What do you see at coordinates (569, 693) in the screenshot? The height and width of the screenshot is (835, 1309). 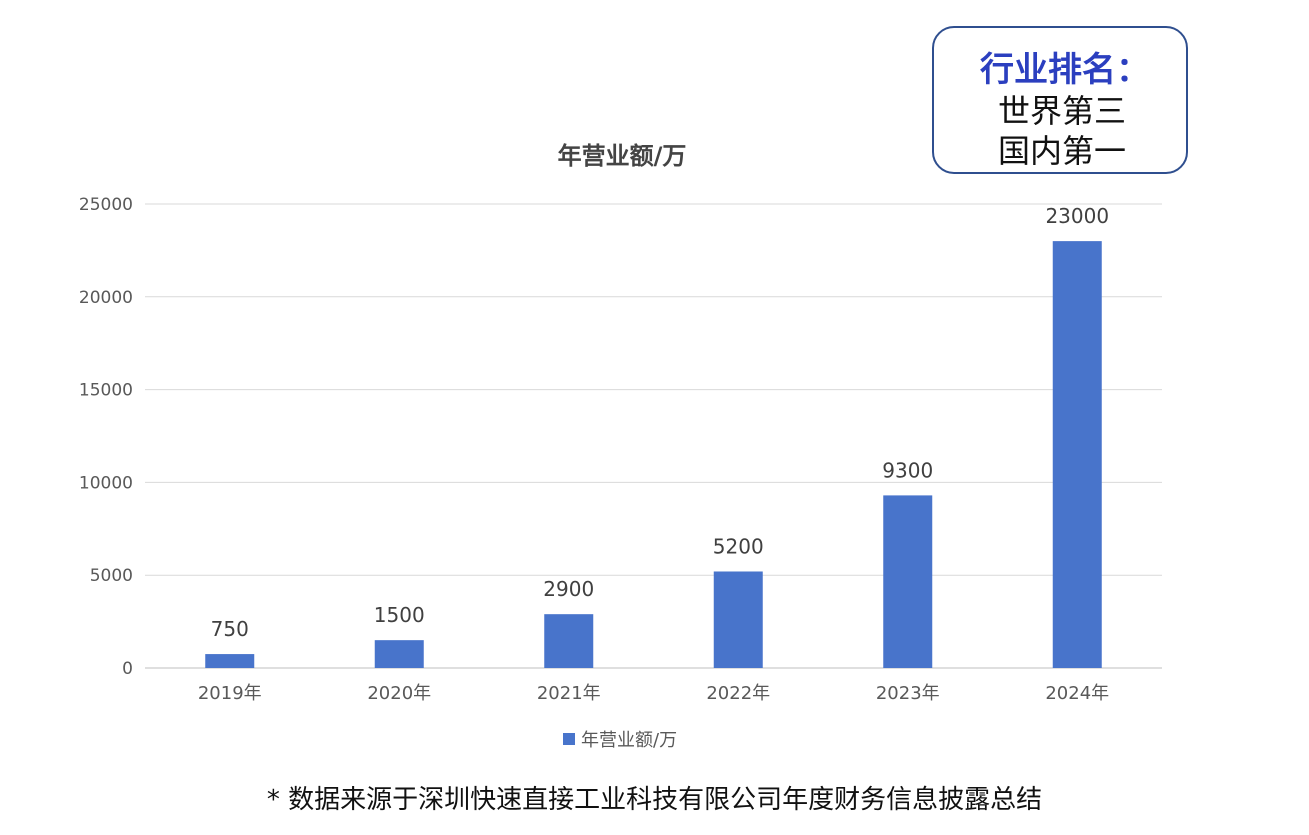 I see `x-tick-label: 2021年` at bounding box center [569, 693].